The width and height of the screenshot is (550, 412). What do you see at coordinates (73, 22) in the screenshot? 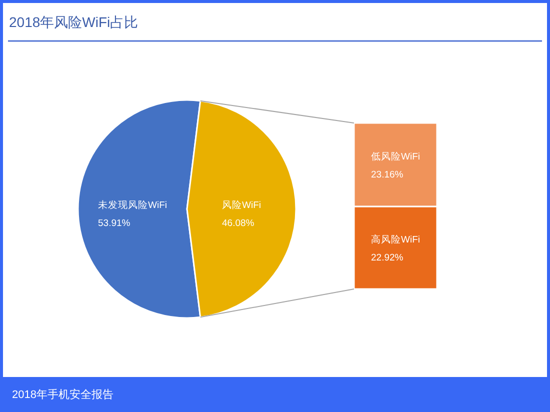
I see `chart-title: 2018年风险WiFi占比` at bounding box center [73, 22].